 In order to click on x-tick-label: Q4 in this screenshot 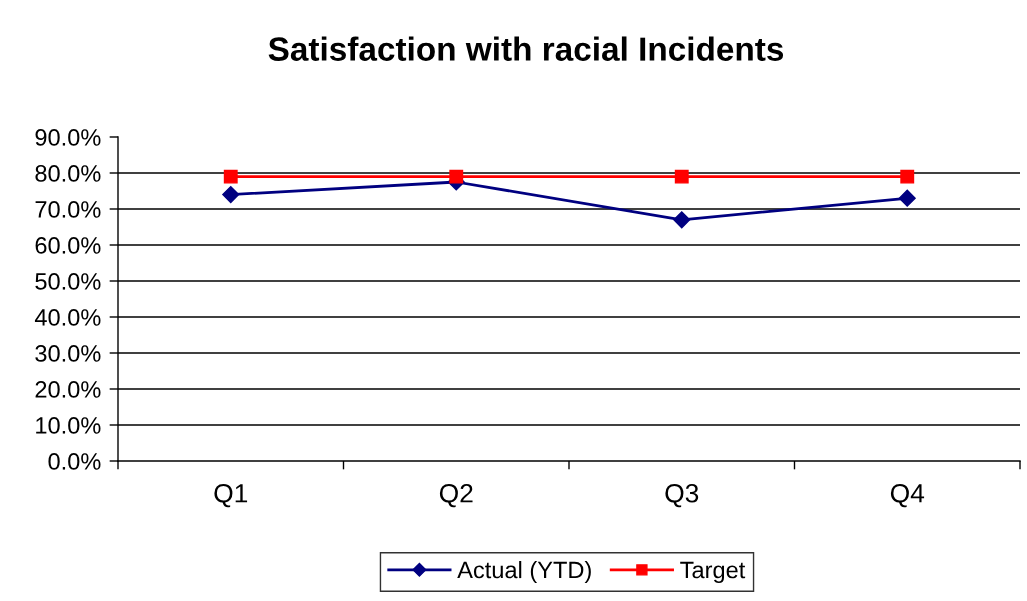, I will do `click(907, 495)`.